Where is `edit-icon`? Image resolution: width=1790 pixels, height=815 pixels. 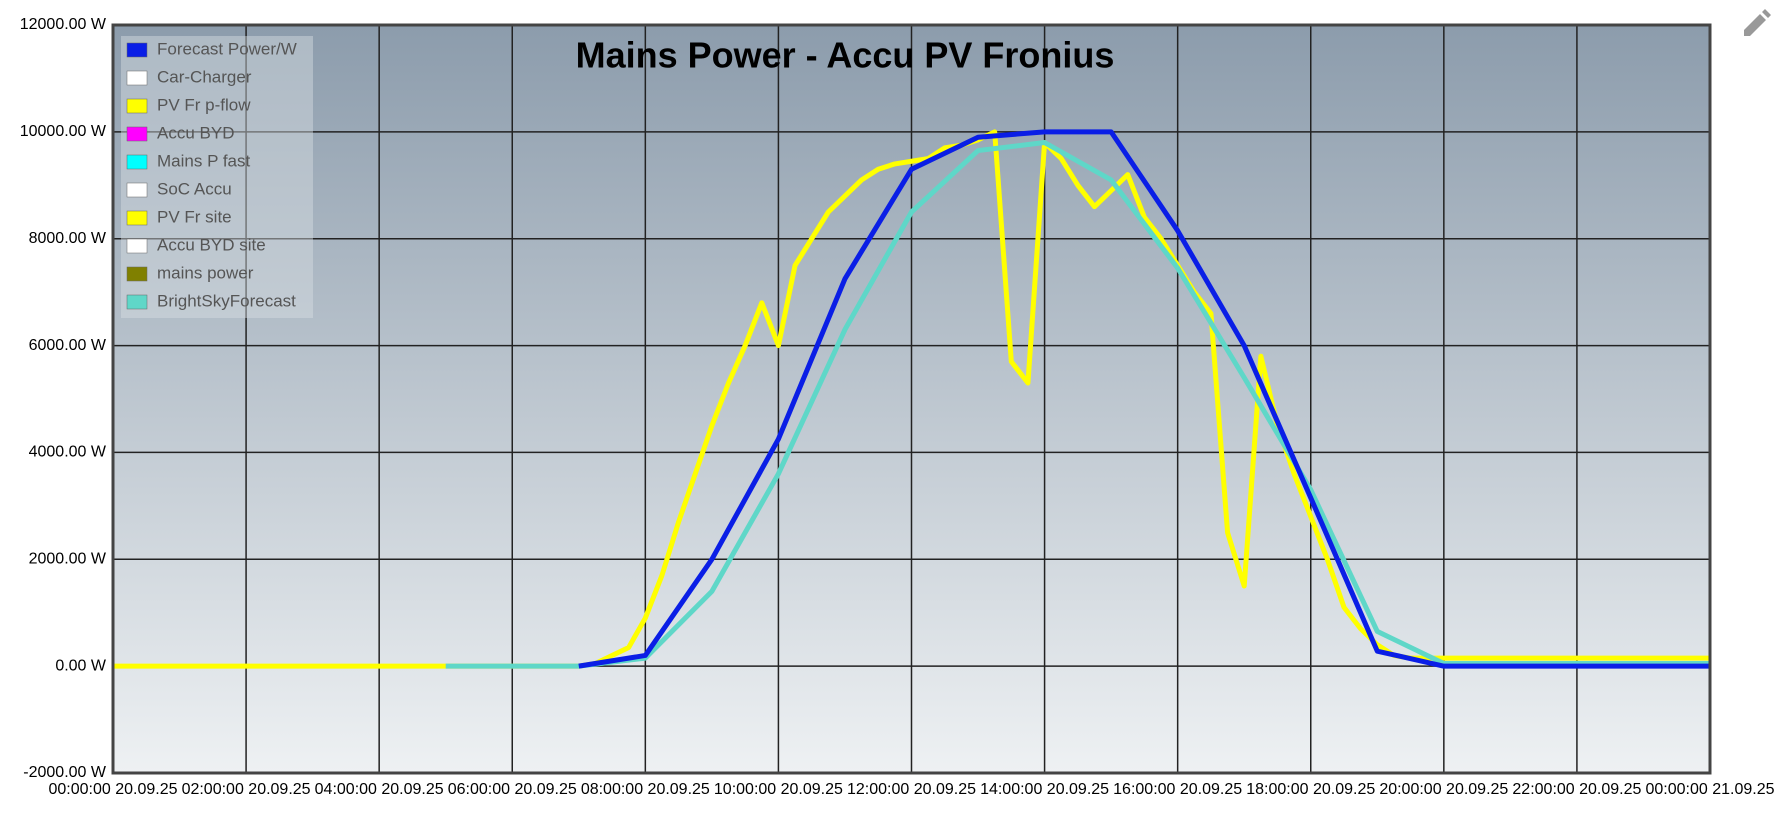
edit-icon is located at coordinates (1757, 22).